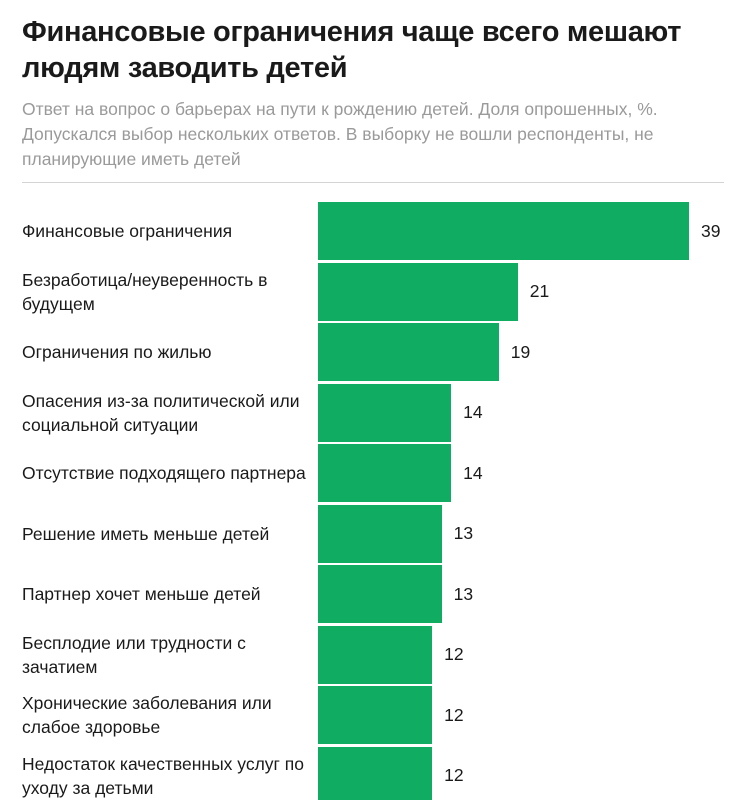  I want to click on bar-row: Отсутствие подходящего партнера 14, so click(374, 474).